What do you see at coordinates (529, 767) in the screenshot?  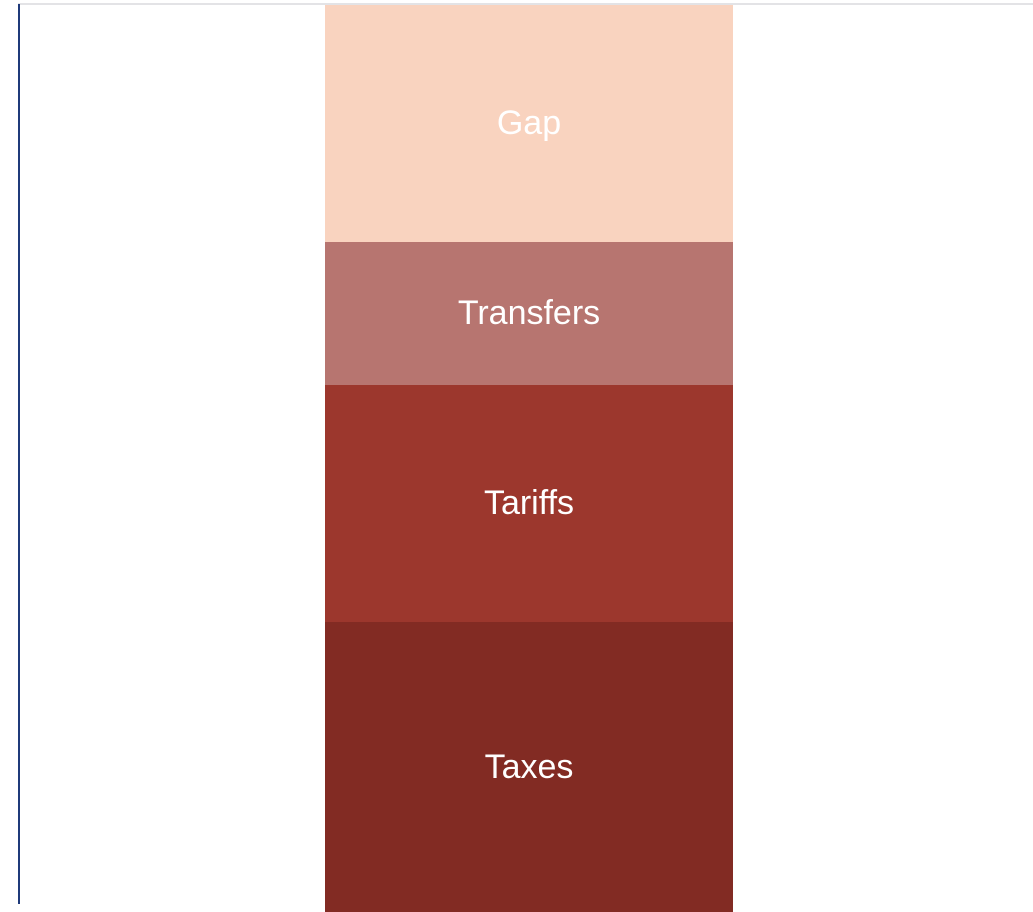 I see `segment: Taxes` at bounding box center [529, 767].